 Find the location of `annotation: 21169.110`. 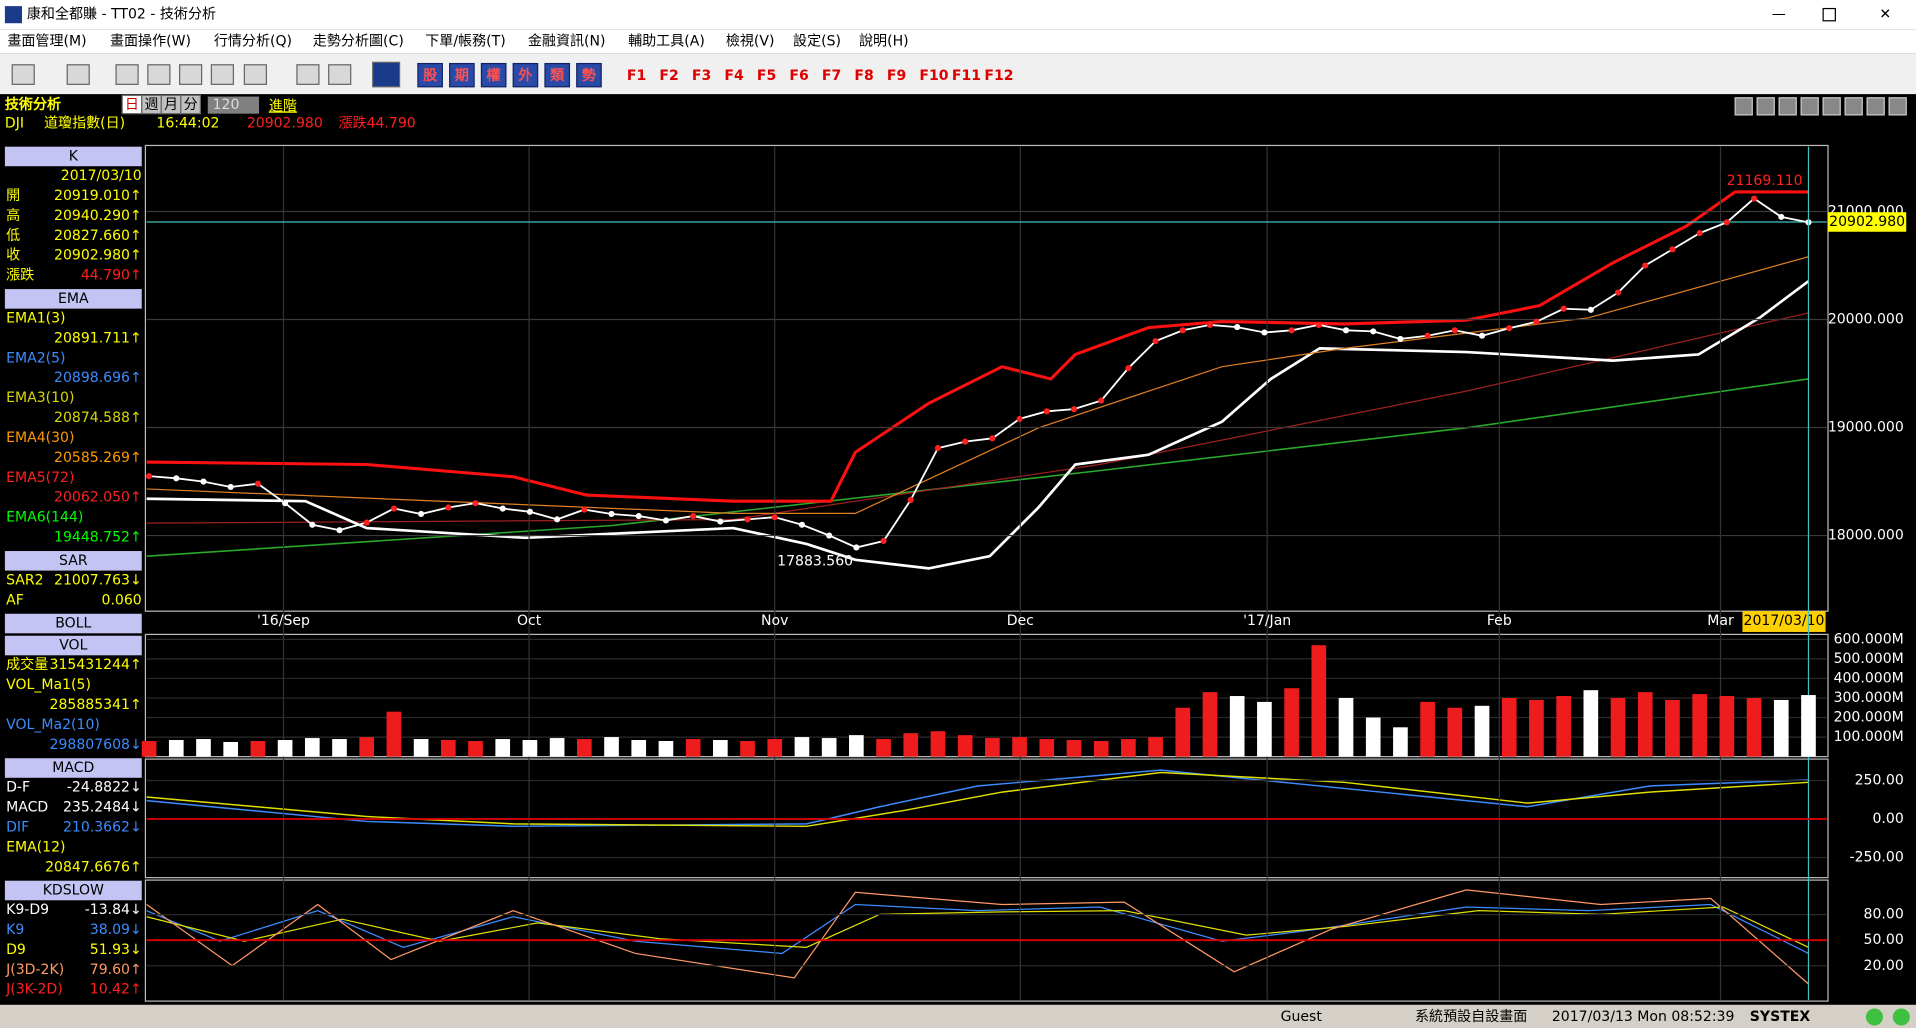

annotation: 21169.110 is located at coordinates (1765, 181).